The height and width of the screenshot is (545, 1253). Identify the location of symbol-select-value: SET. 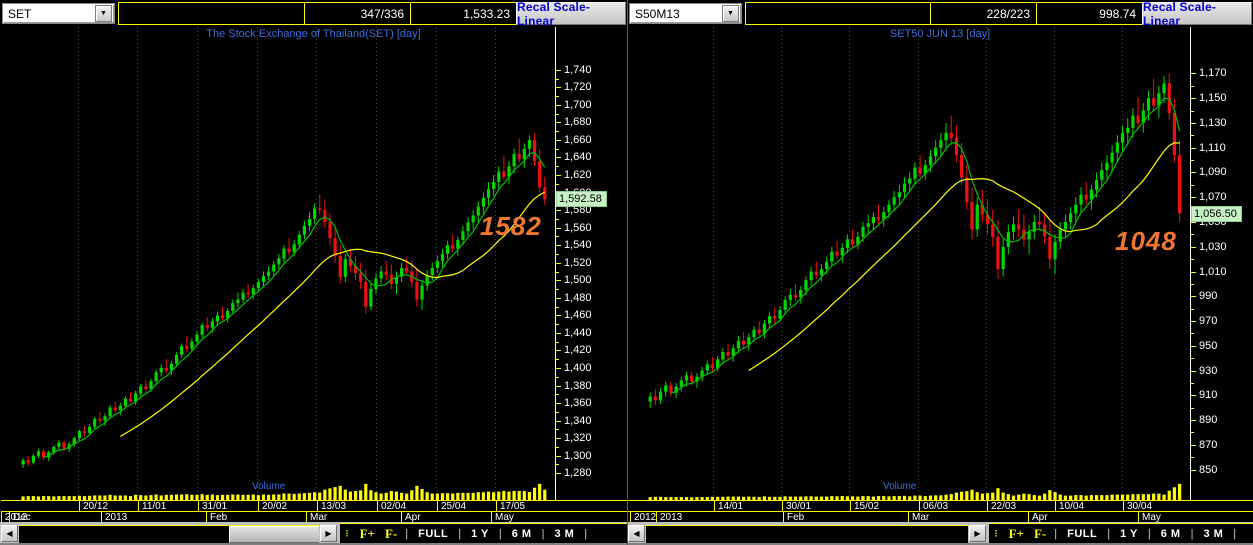
(20, 13).